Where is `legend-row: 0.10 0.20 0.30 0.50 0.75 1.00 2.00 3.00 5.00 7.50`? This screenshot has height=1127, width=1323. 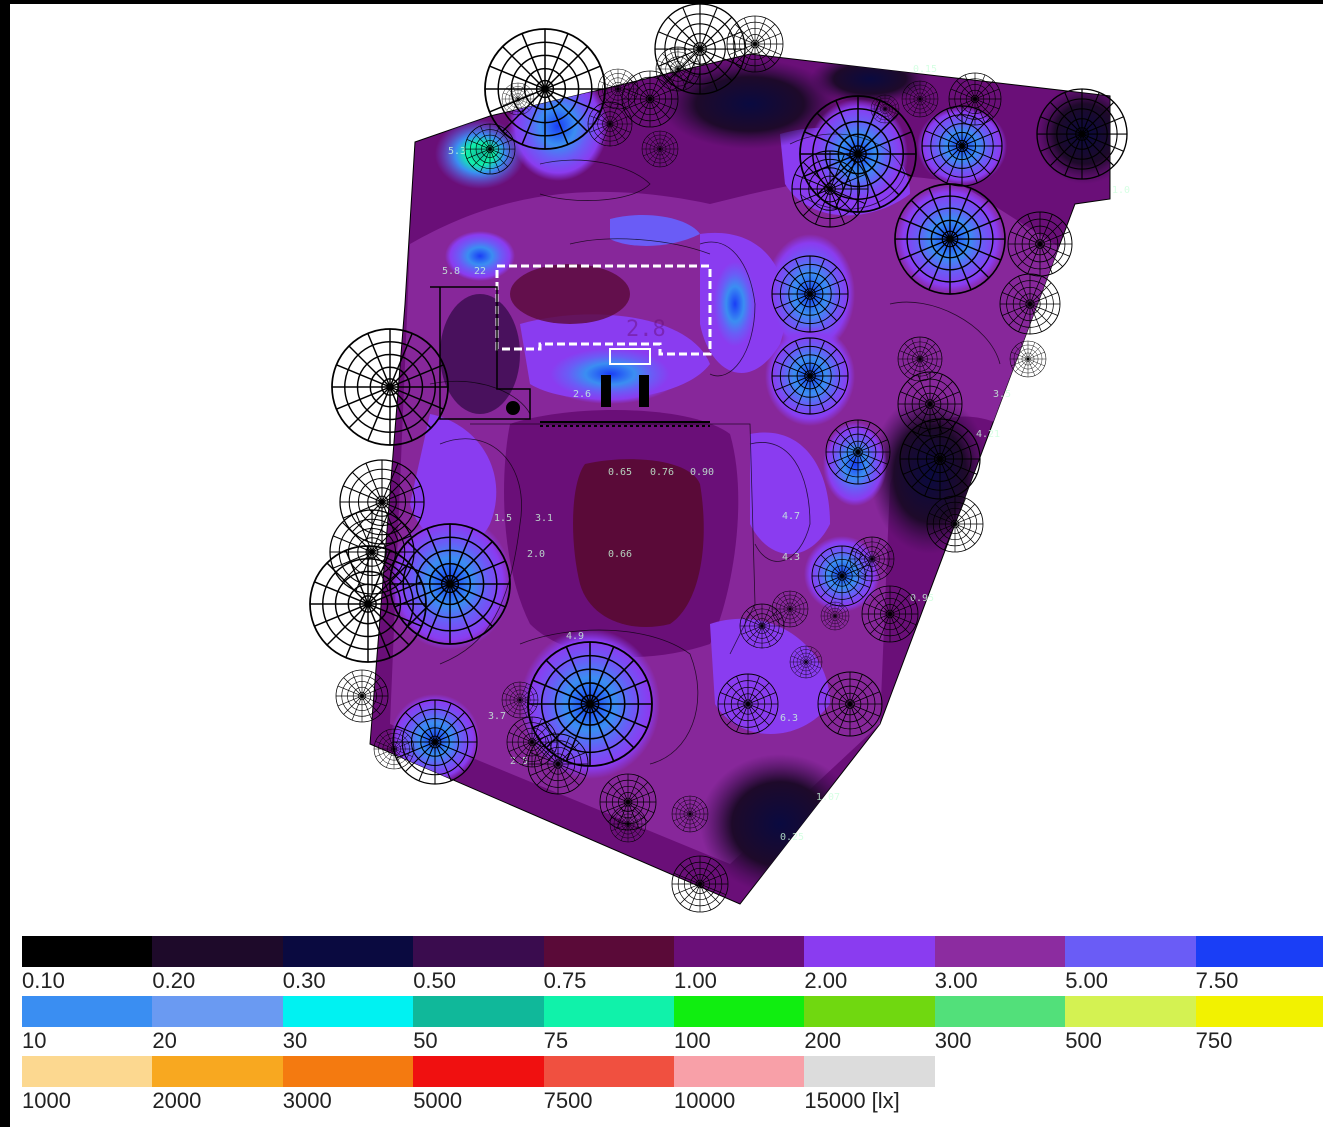 legend-row: 0.10 0.20 0.30 0.50 0.75 1.00 2.00 3.00 5.00 7.50 is located at coordinates (672, 966).